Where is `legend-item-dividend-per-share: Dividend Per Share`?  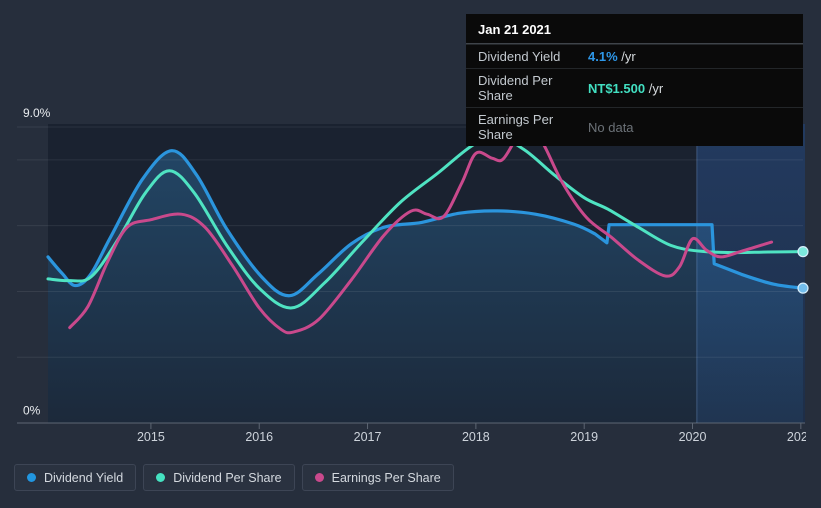
legend-item-dividend-per-share: Dividend Per Share is located at coordinates (219, 477).